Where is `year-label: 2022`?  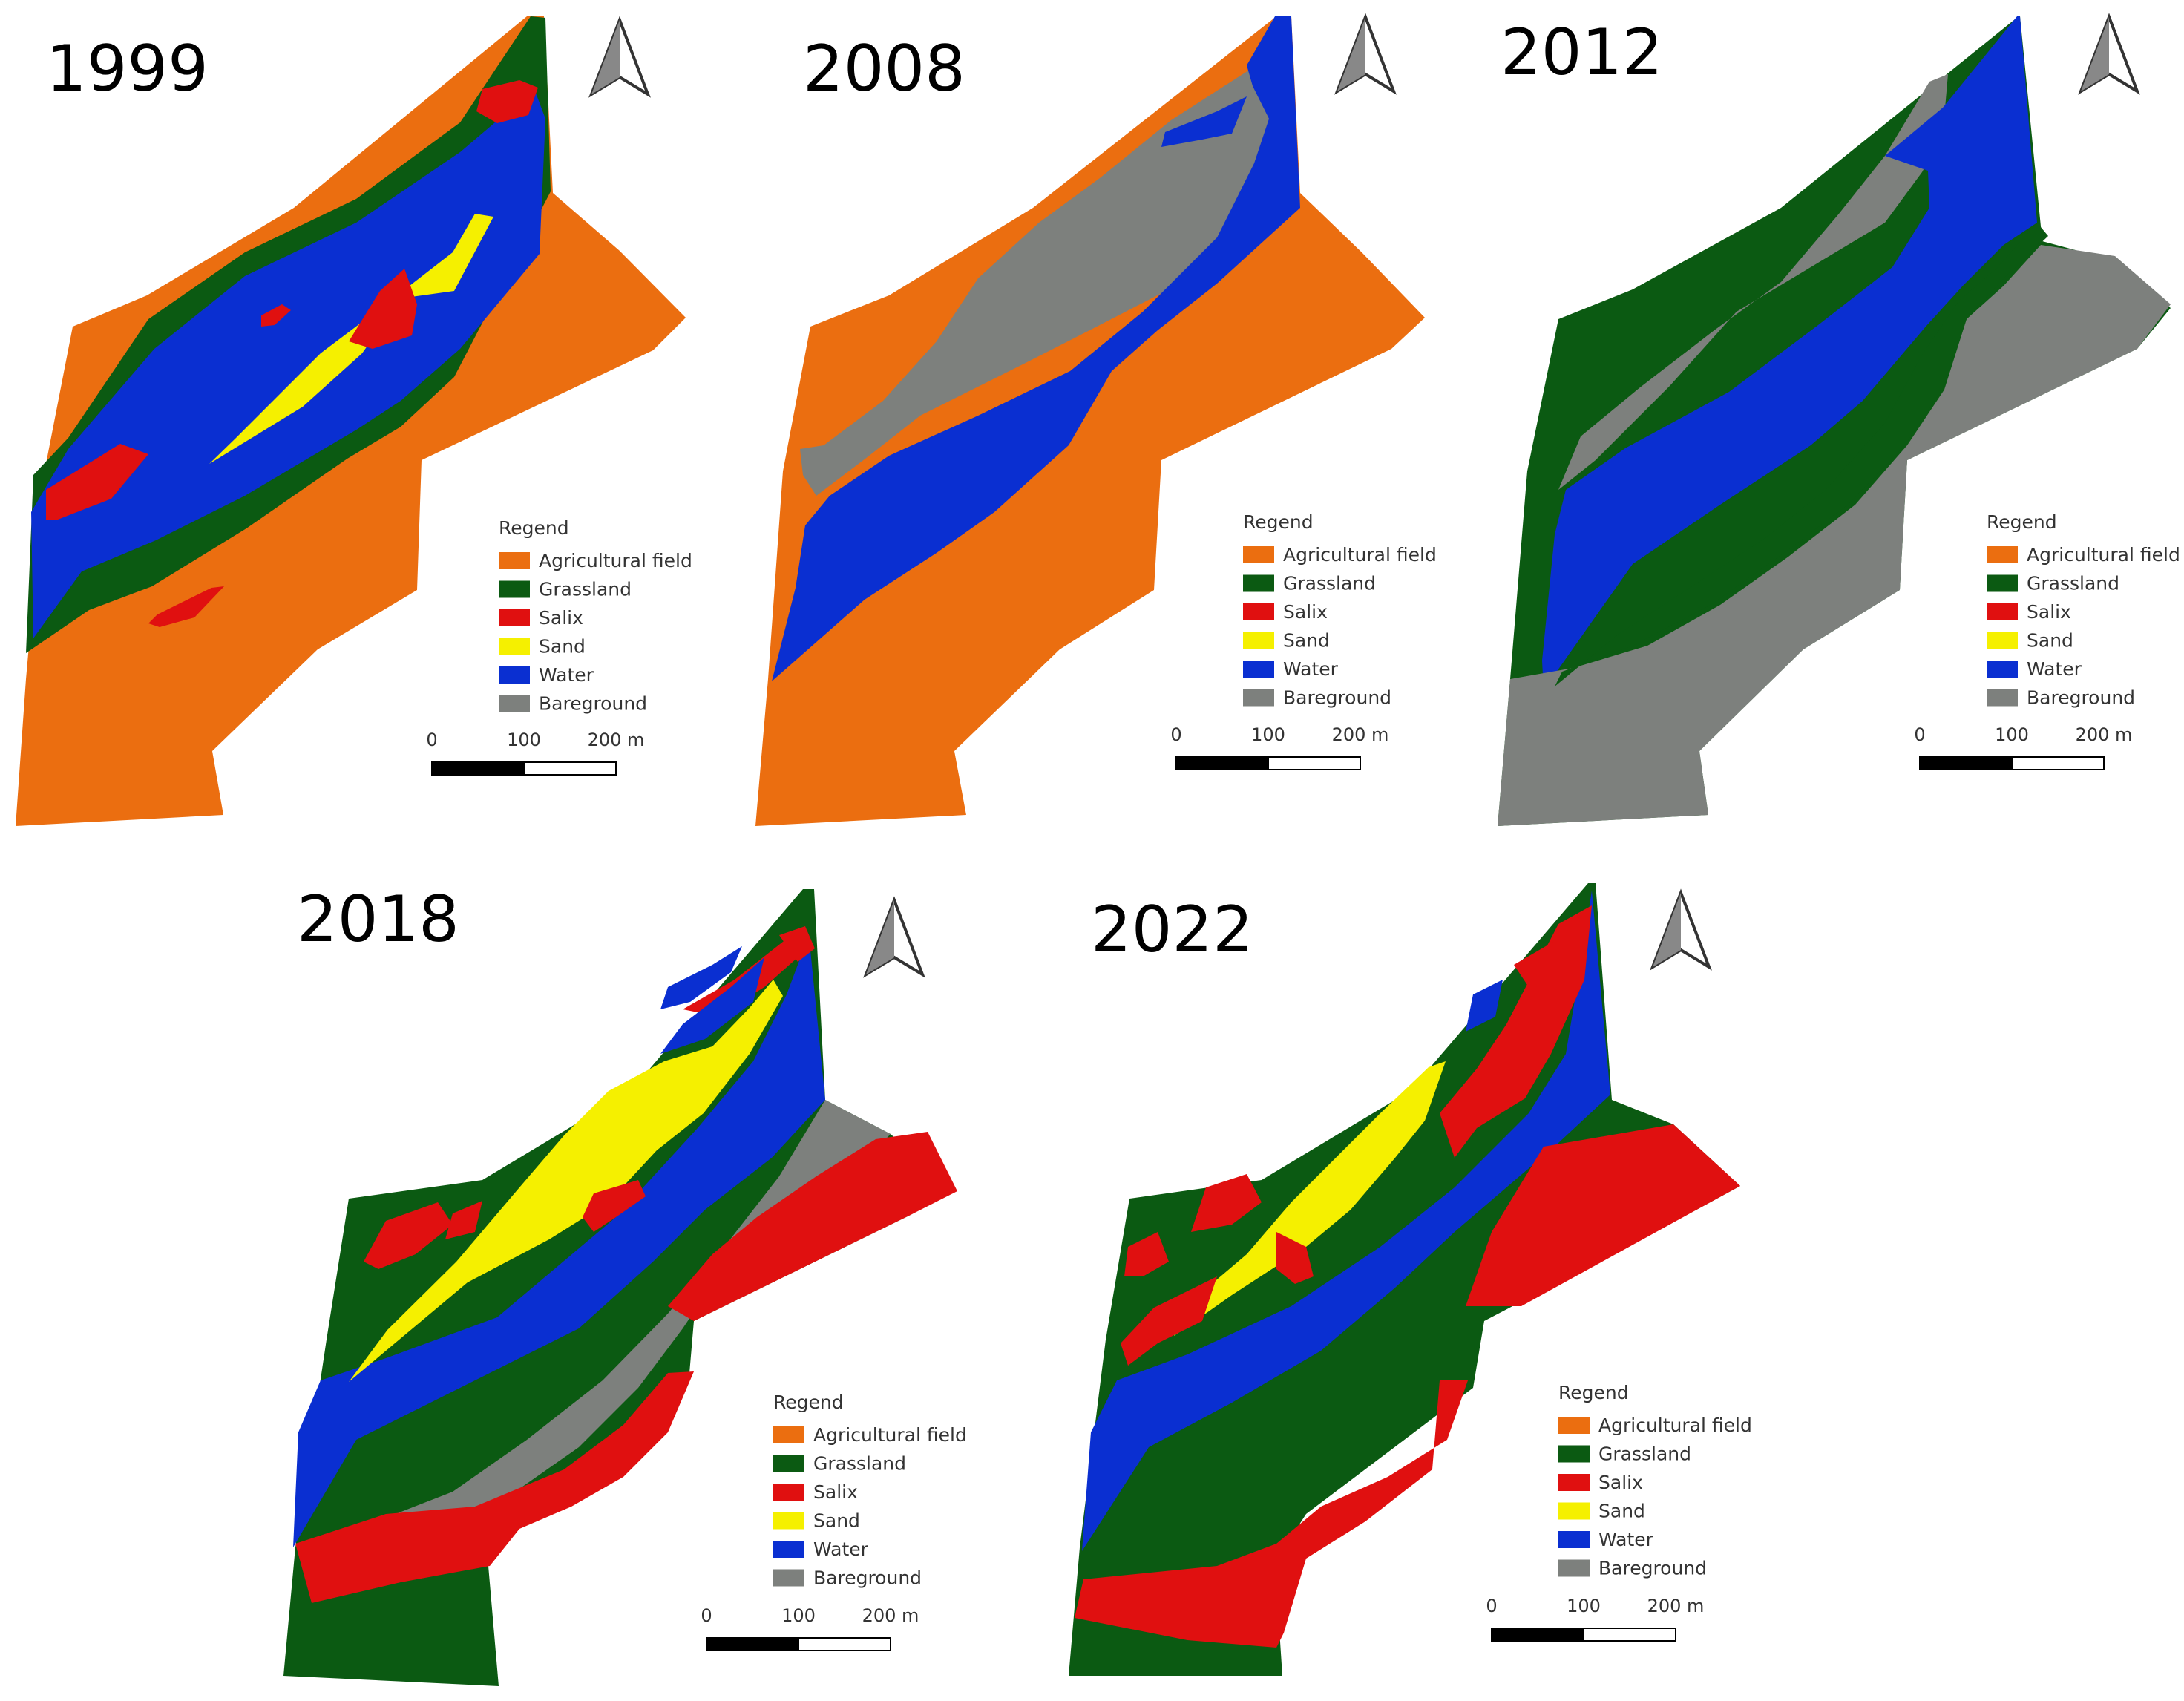
year-label: 2022 is located at coordinates (1172, 930).